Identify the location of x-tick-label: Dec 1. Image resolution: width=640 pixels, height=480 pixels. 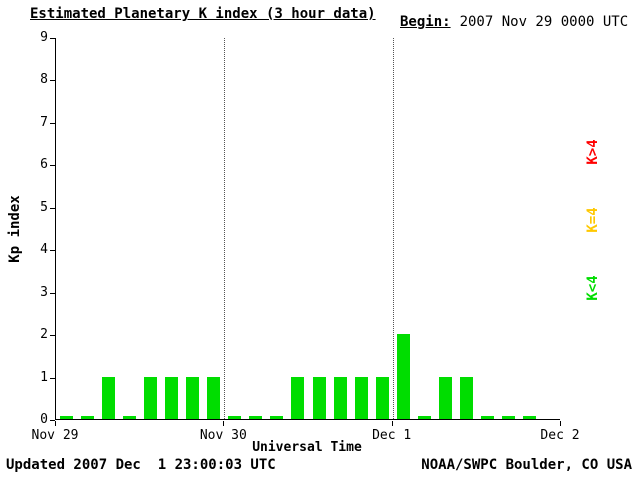
(392, 435).